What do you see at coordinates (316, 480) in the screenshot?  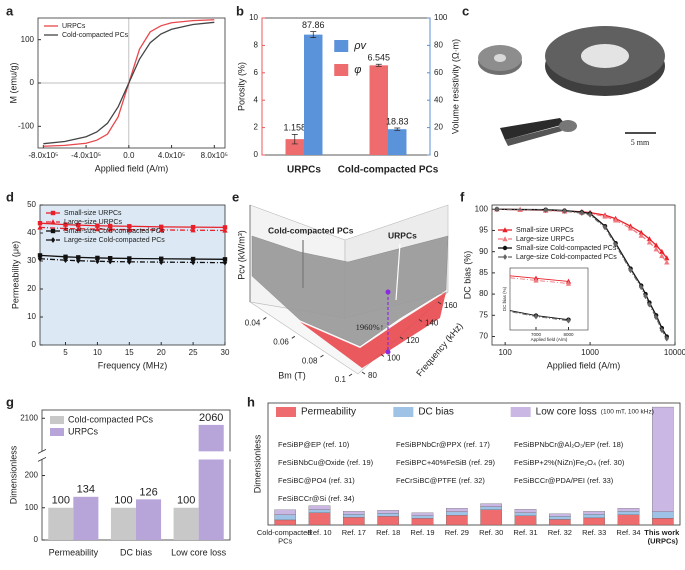 I see `annotation: FeSiBC@PO4 (ref. 31)` at bounding box center [316, 480].